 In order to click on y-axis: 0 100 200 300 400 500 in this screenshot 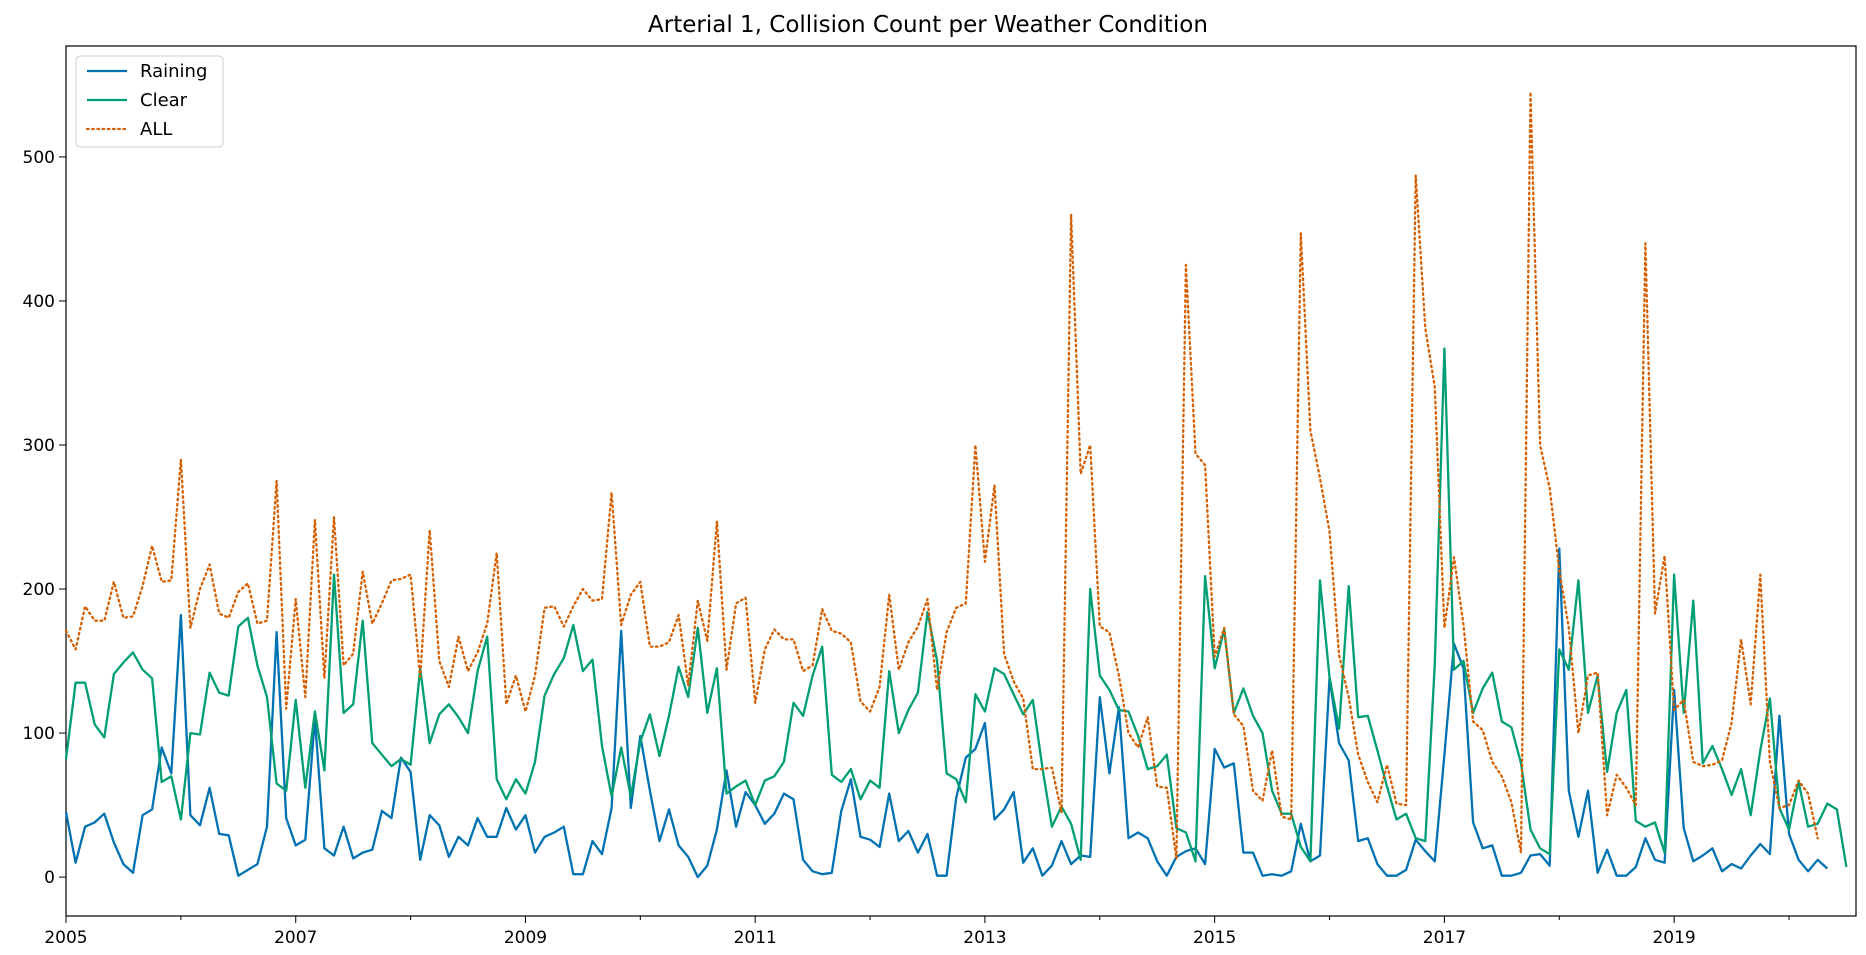, I will do `click(44, 518)`.